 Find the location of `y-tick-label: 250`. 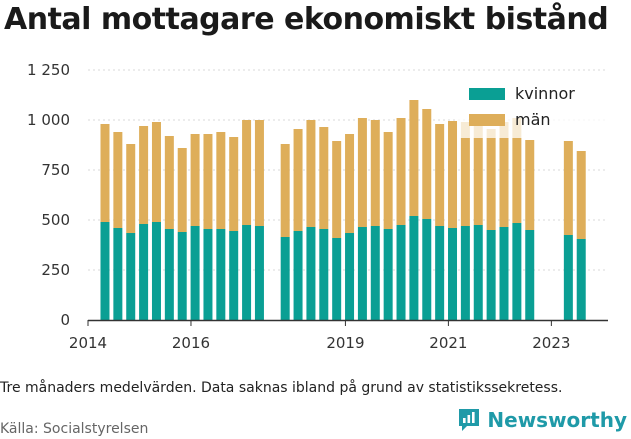

y-tick-label: 250 is located at coordinates (55, 270).